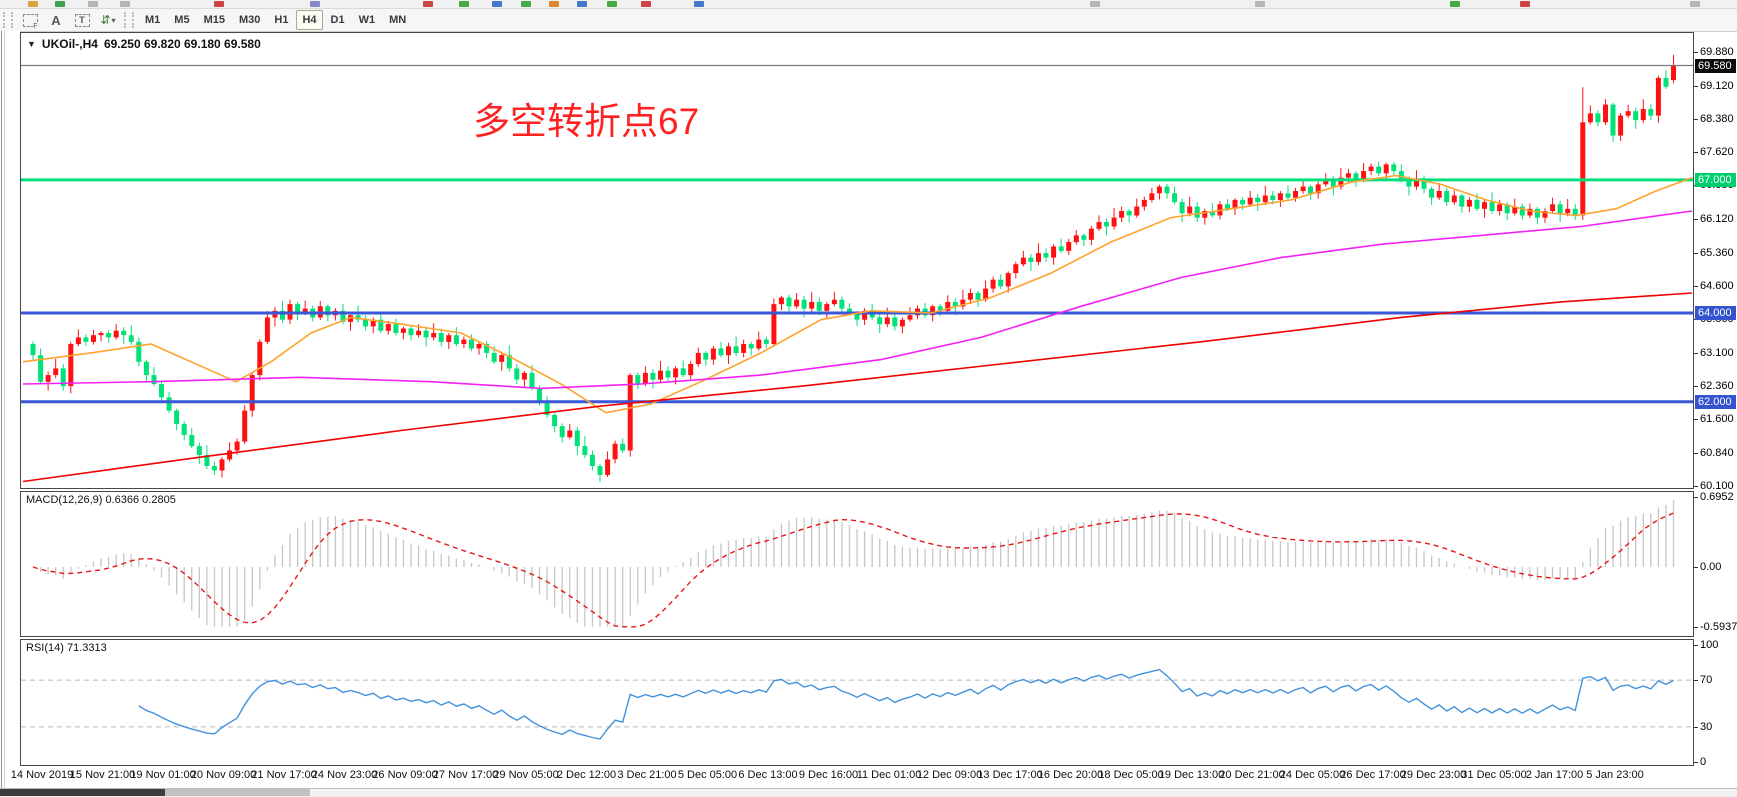  What do you see at coordinates (647, 775) in the screenshot?
I see `time-axis-label: 3 Dec 21:00` at bounding box center [647, 775].